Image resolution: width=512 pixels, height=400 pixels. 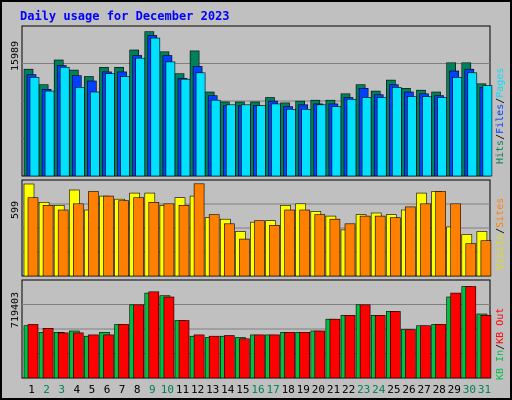 What do you see at coordinates (122, 389) in the screenshot?
I see `day-label: 7` at bounding box center [122, 389].